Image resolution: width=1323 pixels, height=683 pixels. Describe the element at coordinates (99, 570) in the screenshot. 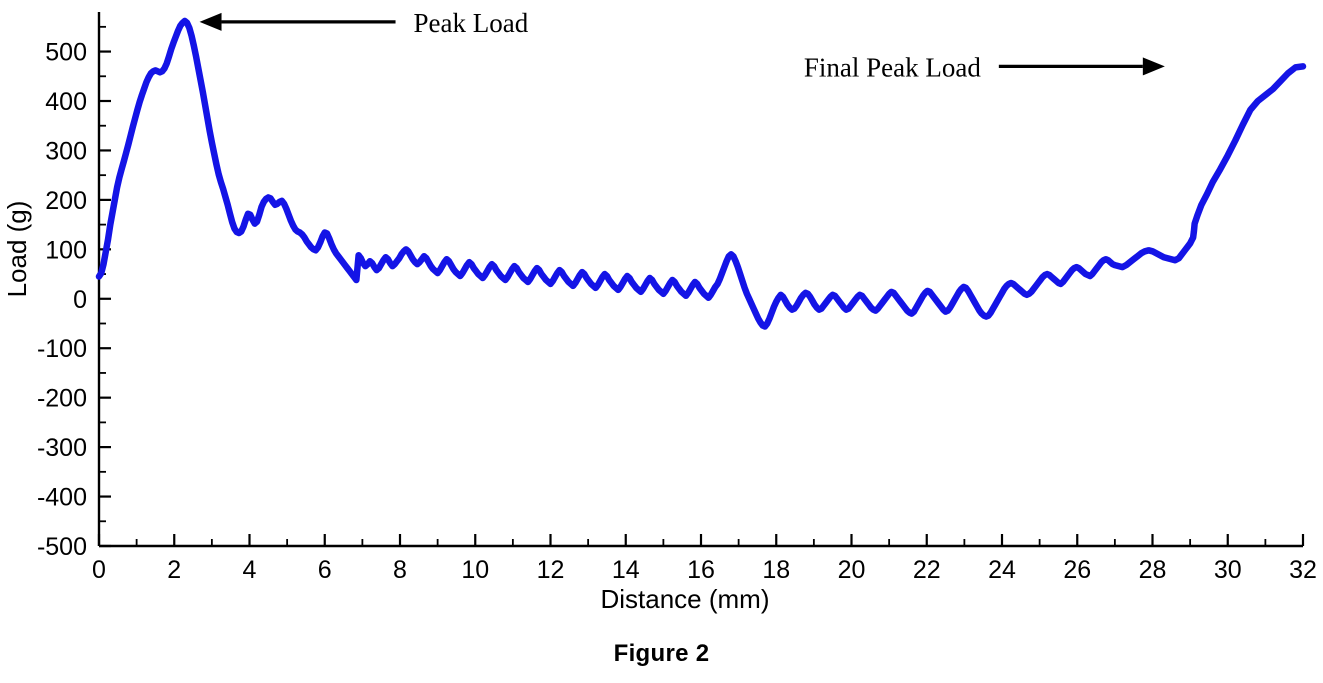

I see `x-tick-label: 0` at that location.